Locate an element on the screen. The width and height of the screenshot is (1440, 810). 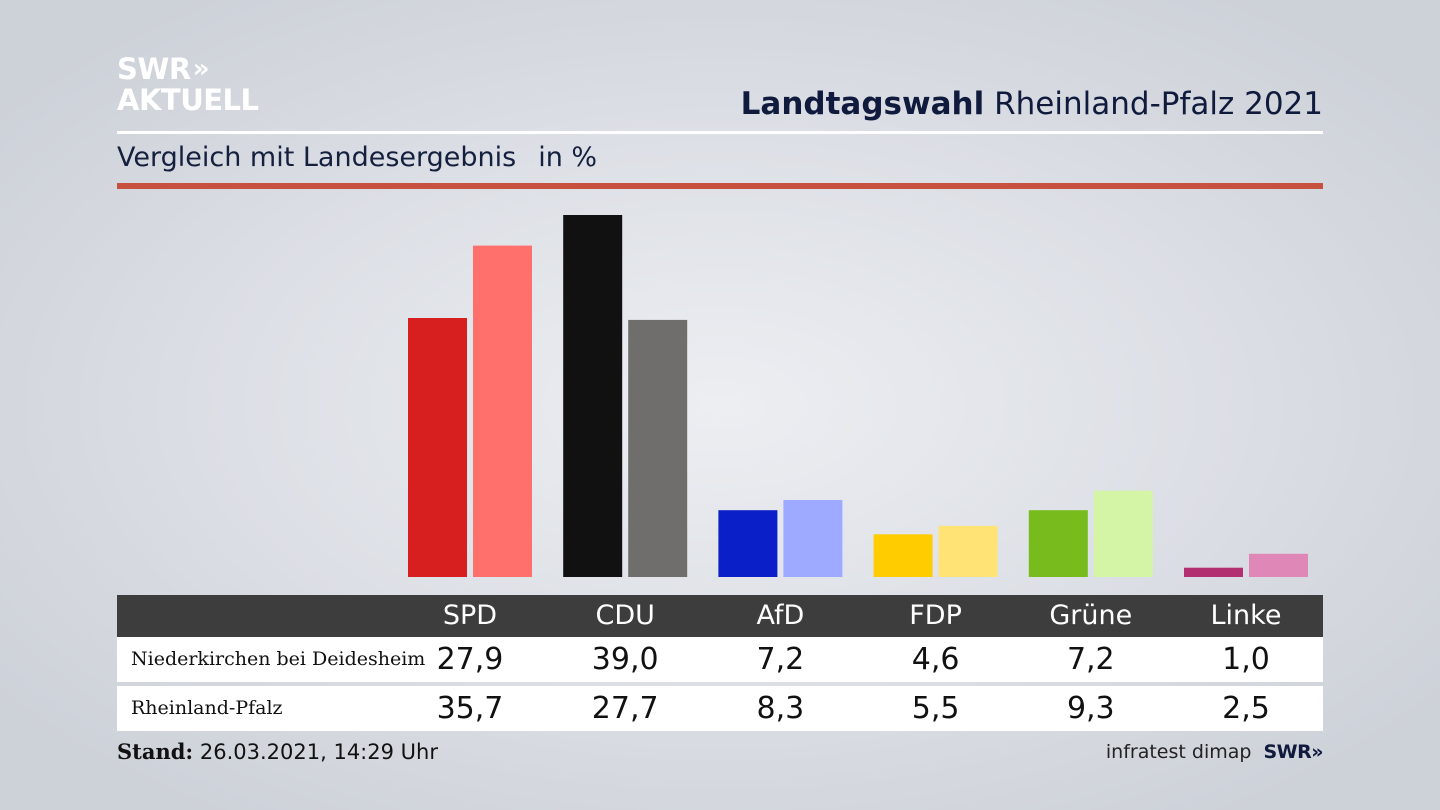
stand-label: Stand: is located at coordinates (155, 751).